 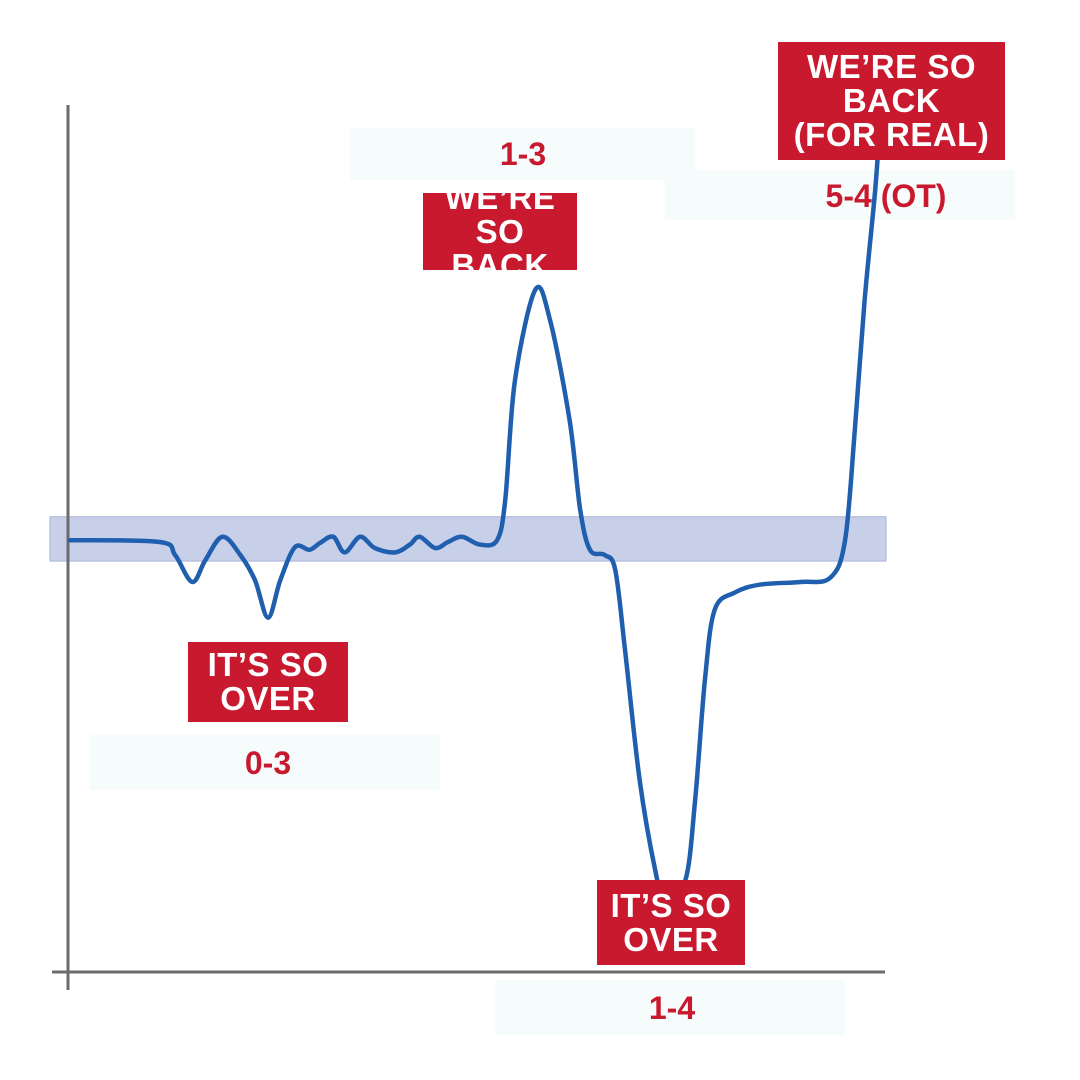 I want to click on annotation-label-were-so-back-for-real: WE’RE SO BACK (FOR REAL), so click(x=891, y=101).